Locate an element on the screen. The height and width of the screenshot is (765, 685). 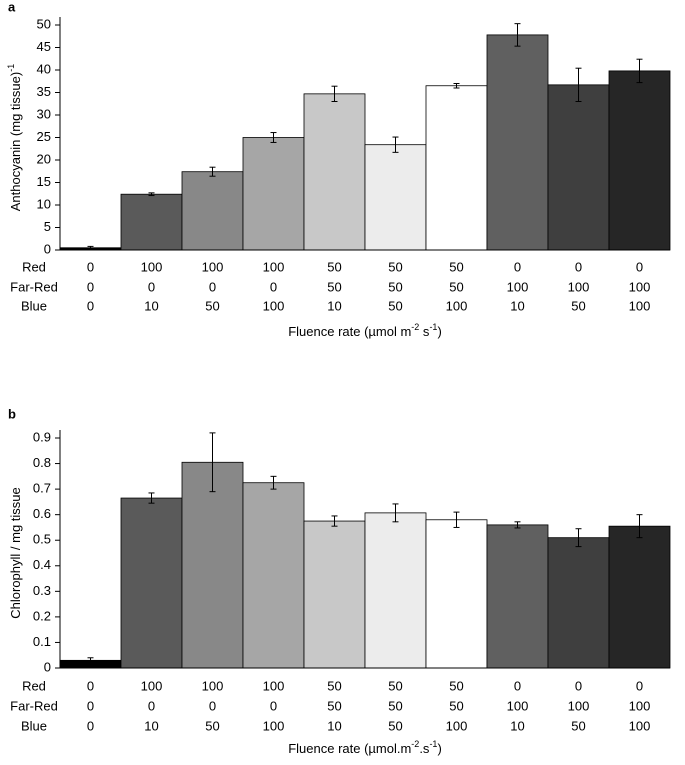
y-tick-label: 15 is located at coordinates (44, 181).